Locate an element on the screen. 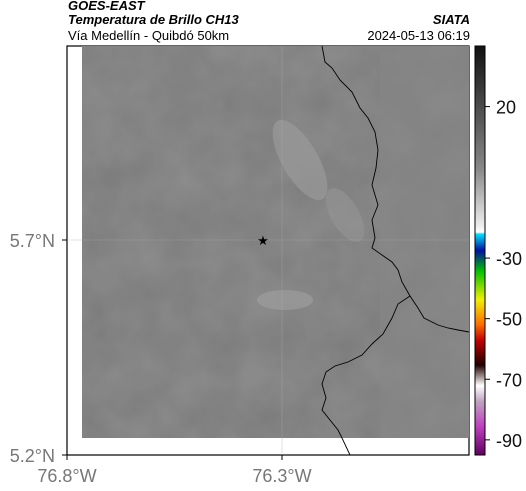 This screenshot has height=491, width=526. satellite-title: GOES-EAST is located at coordinates (106, 6).